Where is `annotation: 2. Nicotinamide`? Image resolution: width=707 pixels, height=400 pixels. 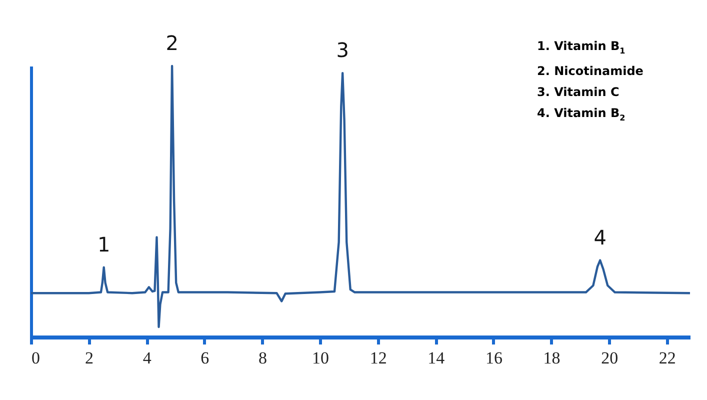
annotation: 2. Nicotinamide is located at coordinates (590, 71).